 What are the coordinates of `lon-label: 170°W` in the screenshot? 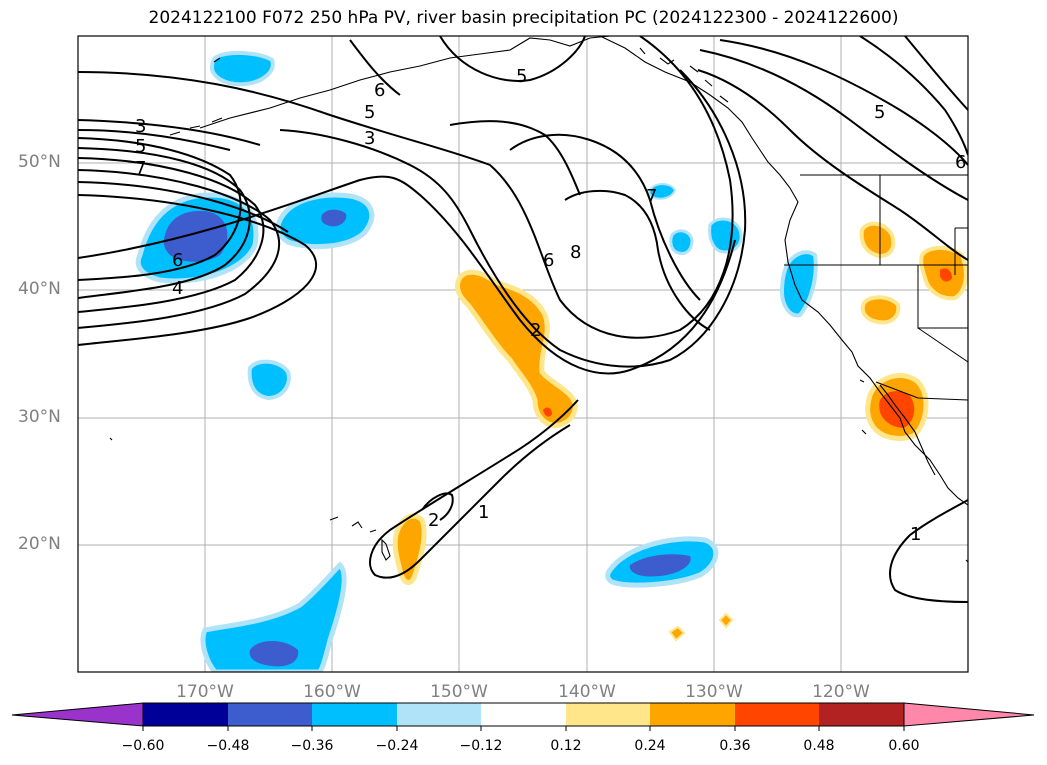 It's located at (205, 692).